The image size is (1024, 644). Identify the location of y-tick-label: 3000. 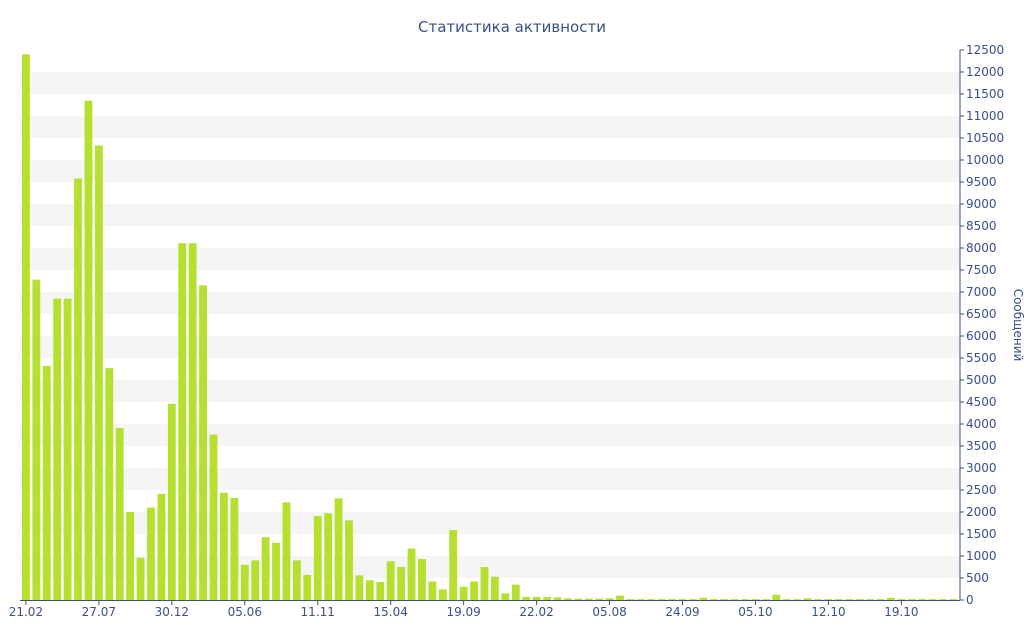
(981, 468).